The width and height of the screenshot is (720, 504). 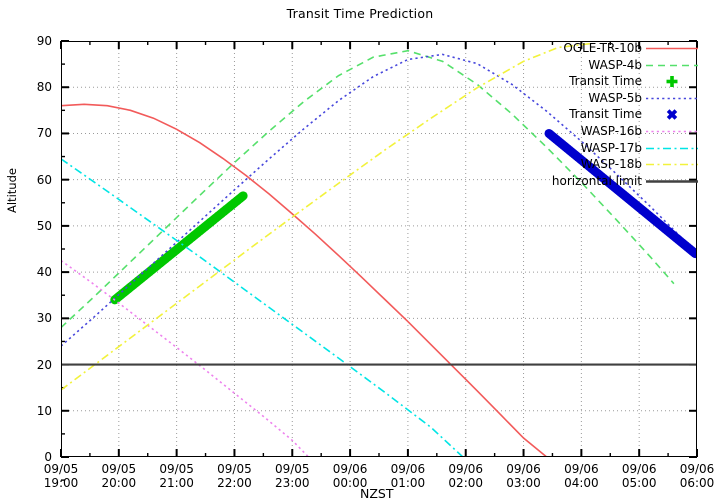 I want to click on x-tick-label: 09/05 20:00, so click(x=119, y=476).